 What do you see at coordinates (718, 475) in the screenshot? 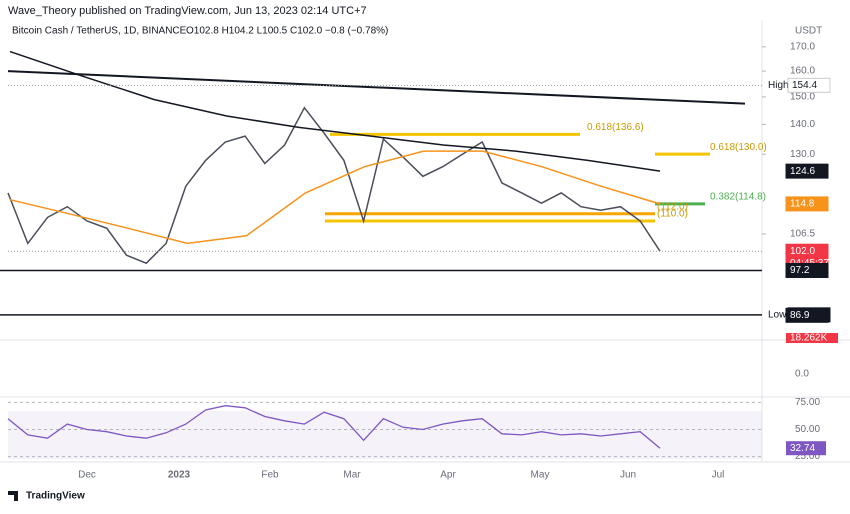
I see `x-tick-label: Jul` at bounding box center [718, 475].